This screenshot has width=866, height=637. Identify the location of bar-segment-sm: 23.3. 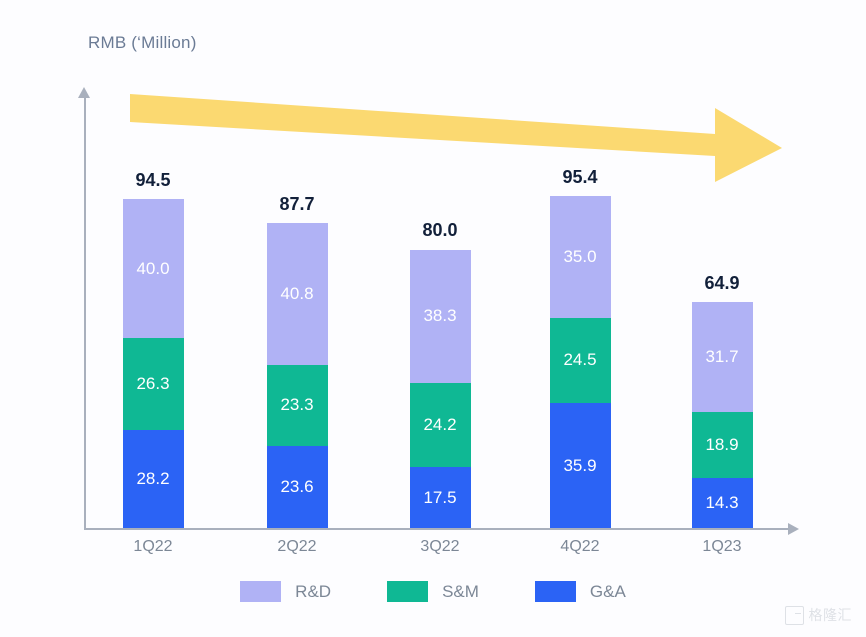
(297, 405).